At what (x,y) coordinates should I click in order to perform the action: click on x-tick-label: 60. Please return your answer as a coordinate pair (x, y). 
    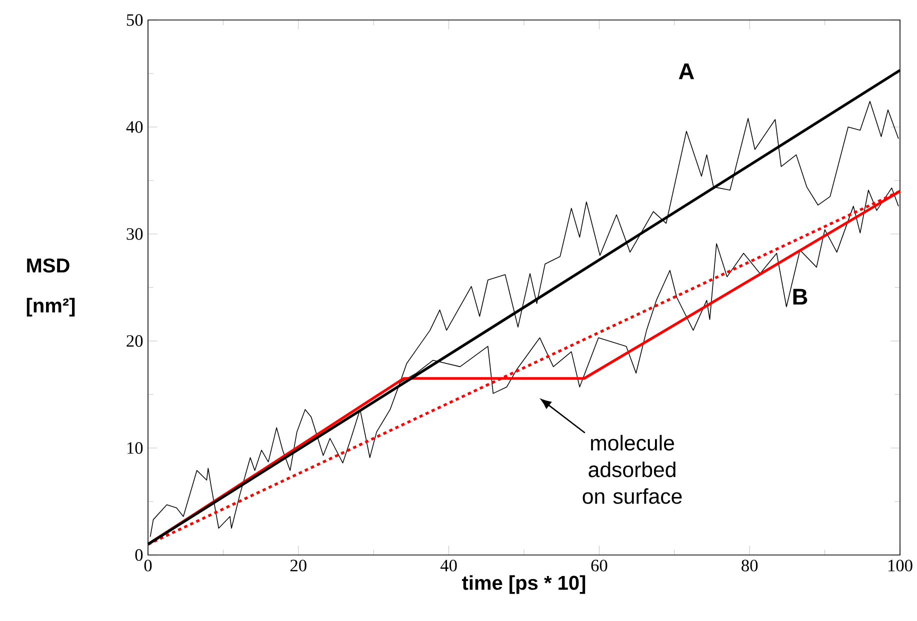
    Looking at the image, I should click on (599, 566).